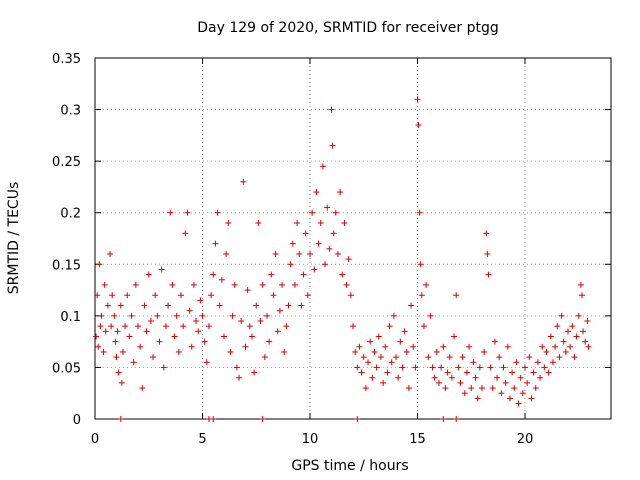  Describe the element at coordinates (70, 111) in the screenshot. I see `y-tick-label: 0.3` at that location.